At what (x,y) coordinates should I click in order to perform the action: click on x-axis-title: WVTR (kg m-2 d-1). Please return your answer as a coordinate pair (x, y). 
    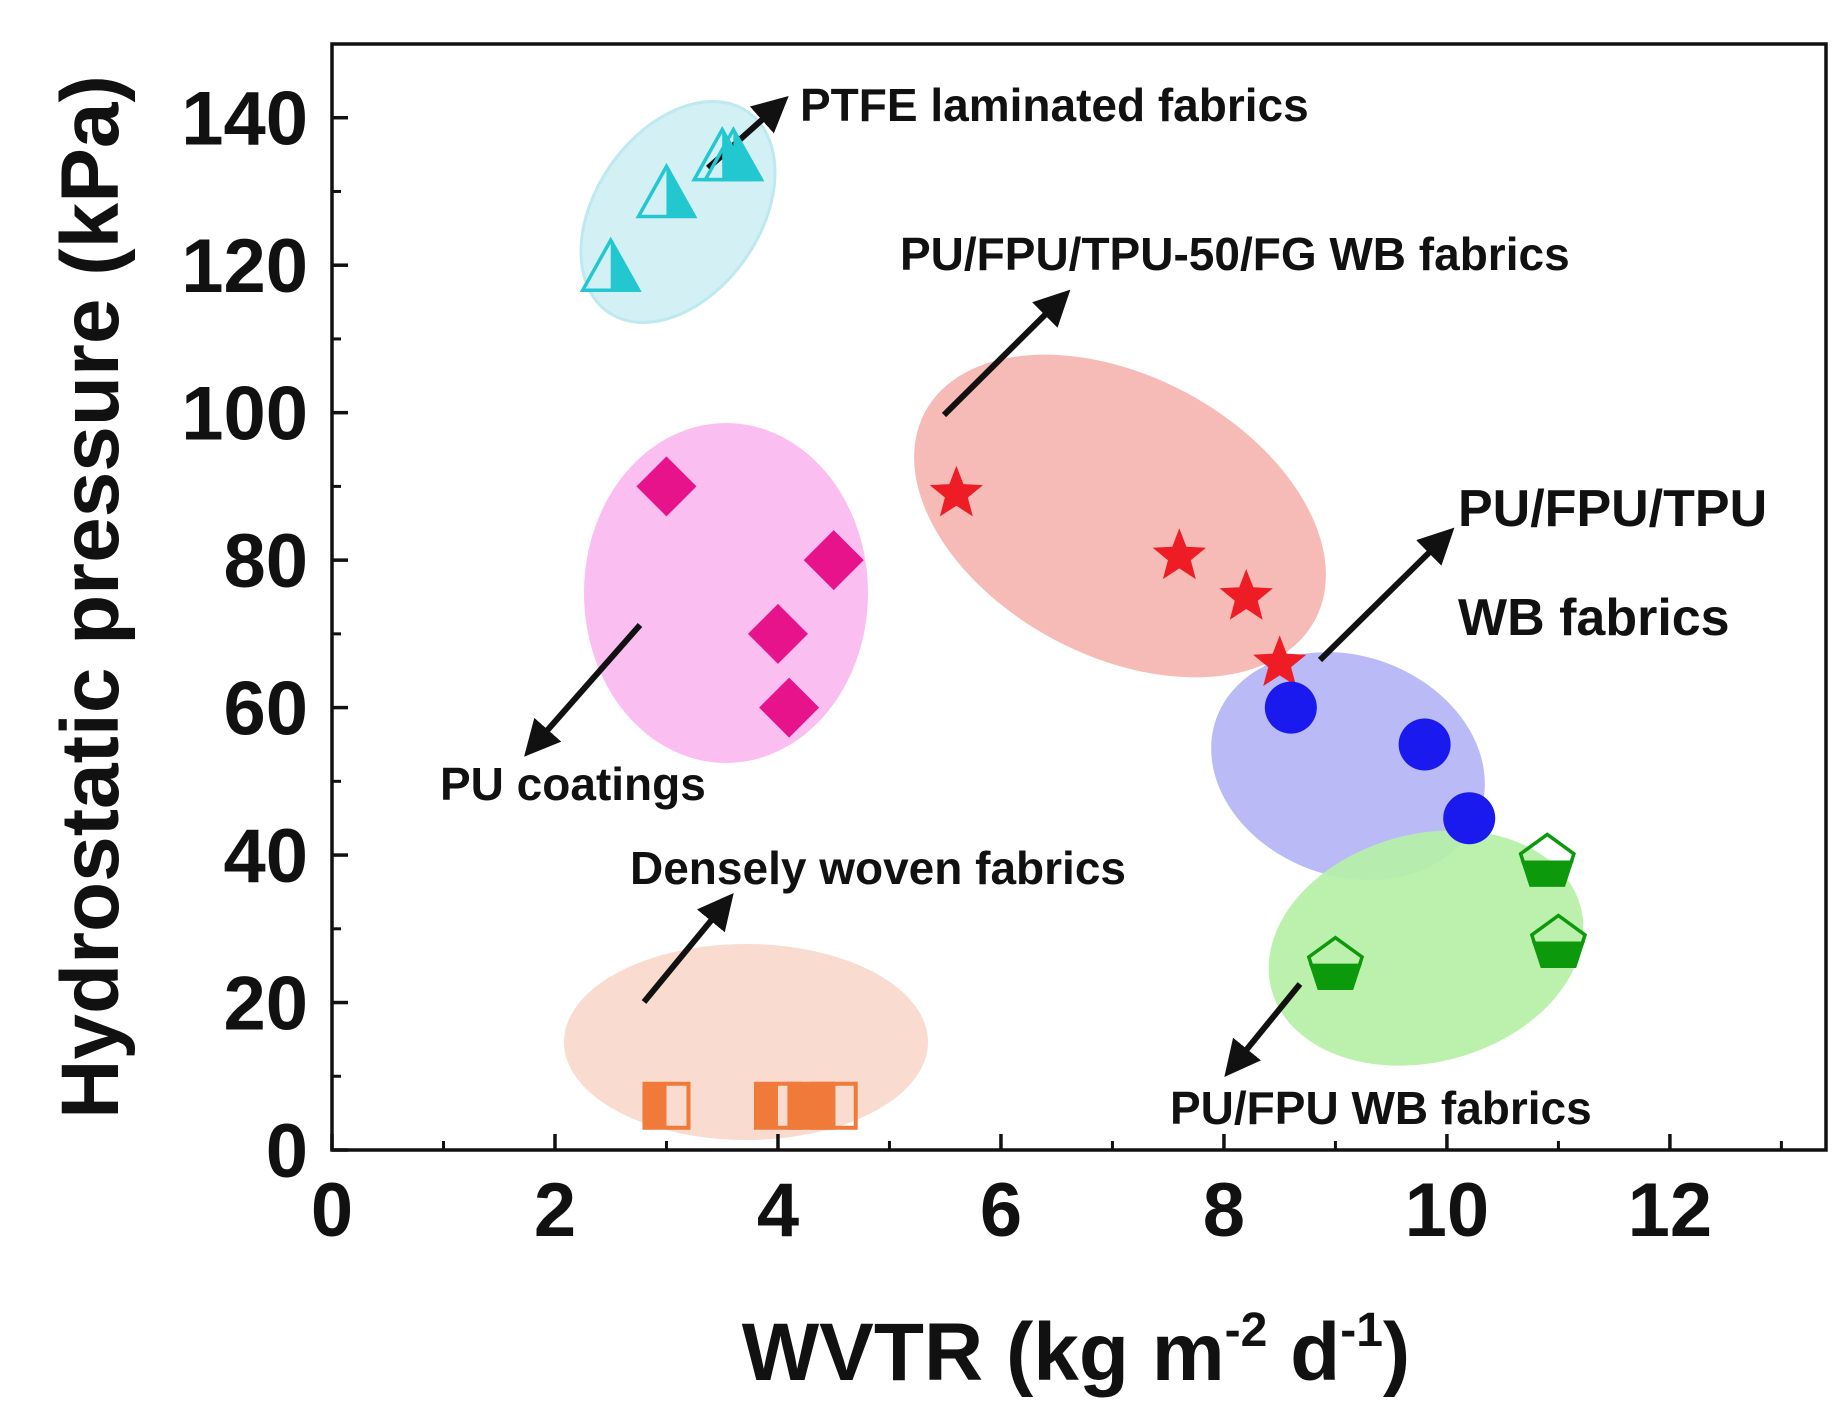
    Looking at the image, I should click on (1076, 1351).